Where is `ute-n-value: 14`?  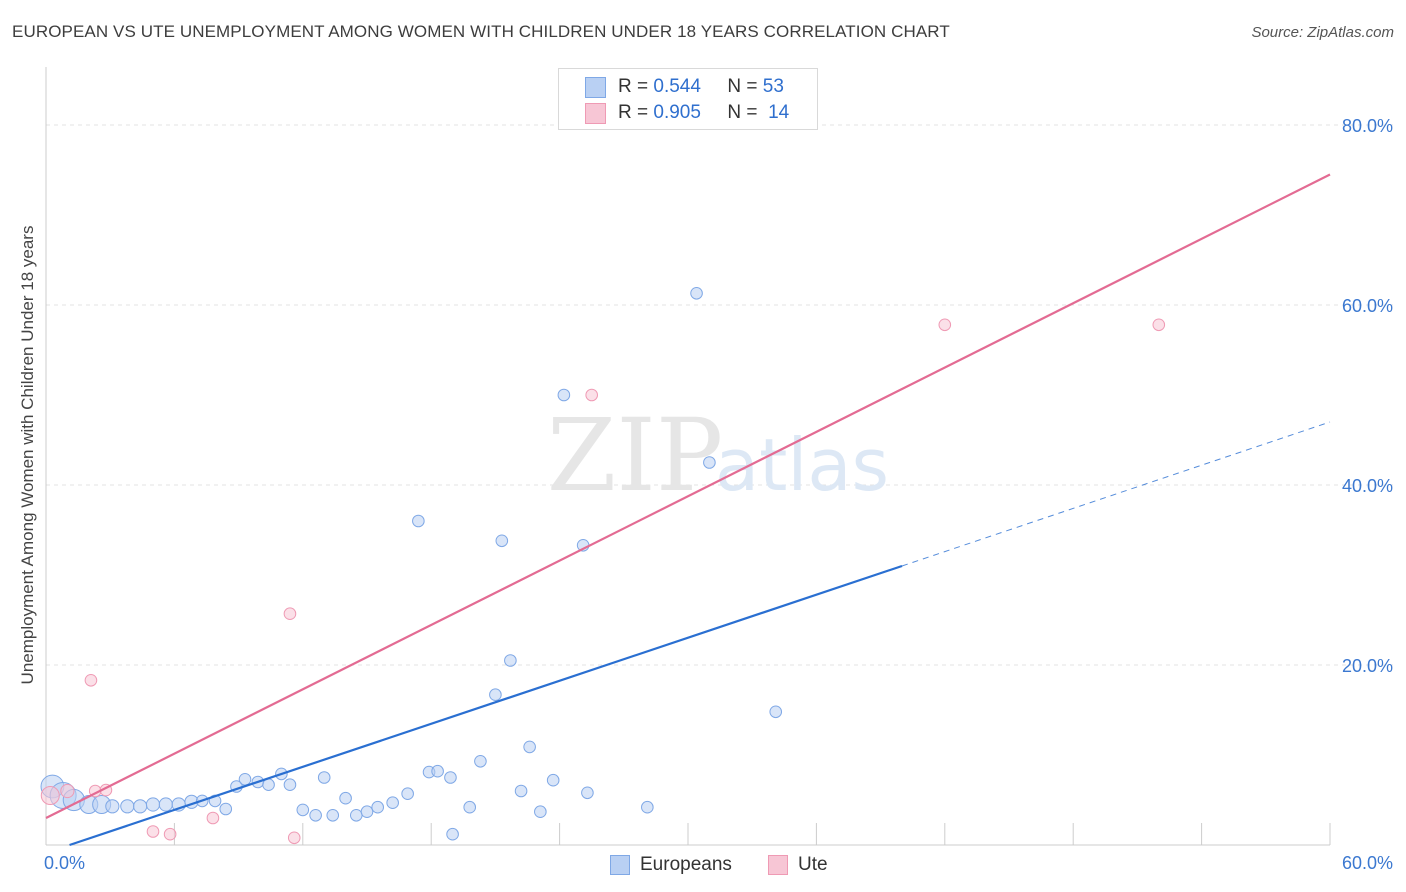
ute-n-value: 14 is located at coordinates (779, 112).